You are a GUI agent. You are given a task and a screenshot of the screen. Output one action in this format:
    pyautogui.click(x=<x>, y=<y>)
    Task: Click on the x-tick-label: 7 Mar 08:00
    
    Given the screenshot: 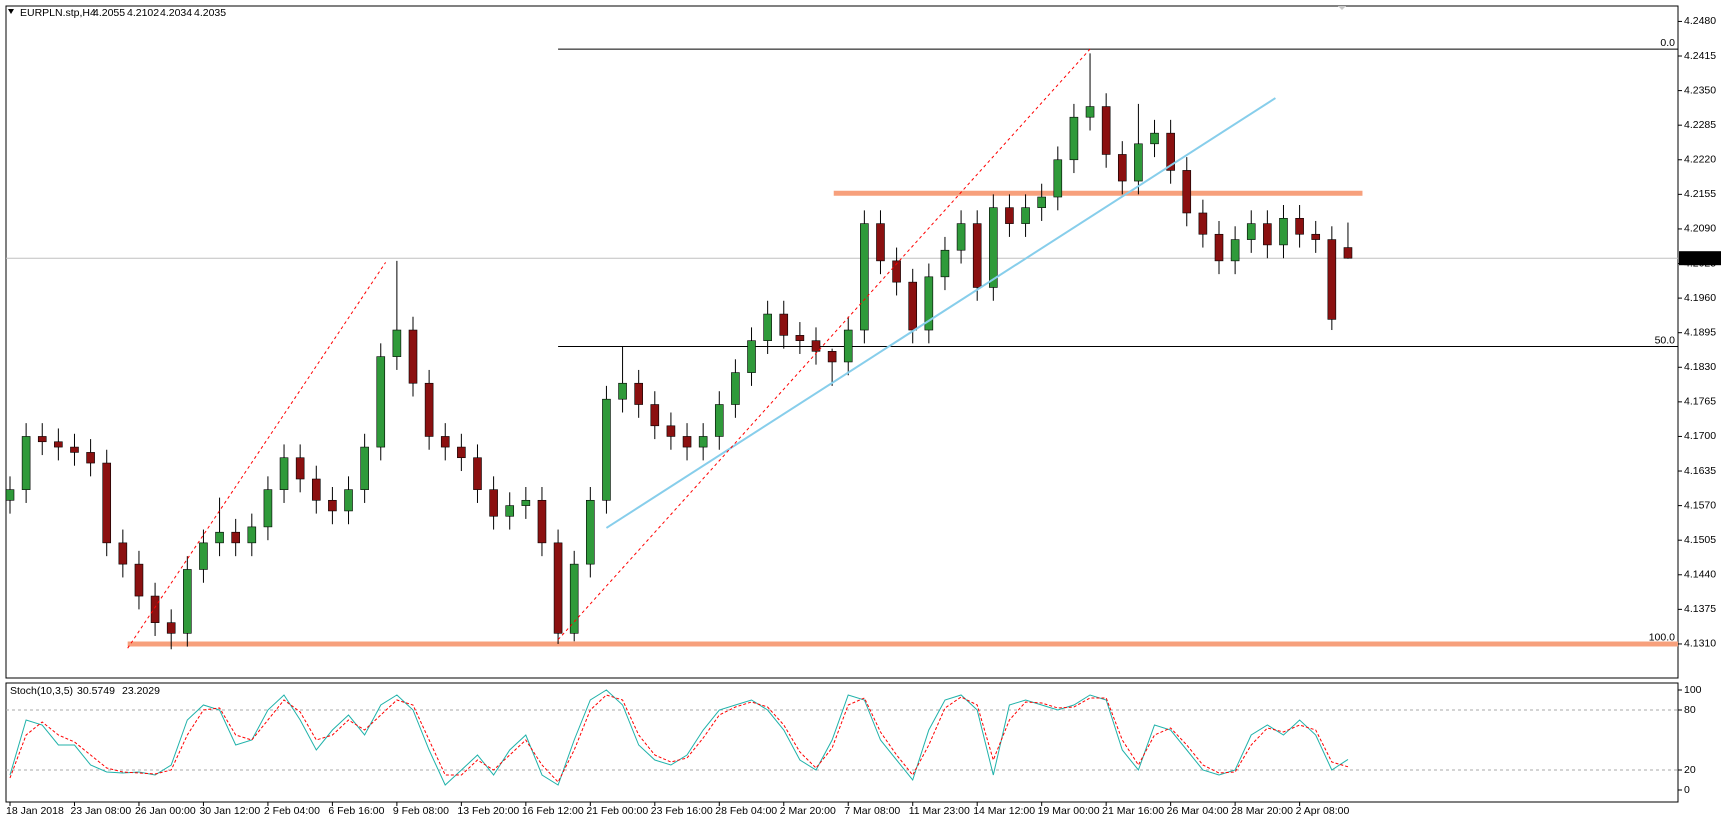 What is the action you would take?
    pyautogui.click(x=872, y=811)
    